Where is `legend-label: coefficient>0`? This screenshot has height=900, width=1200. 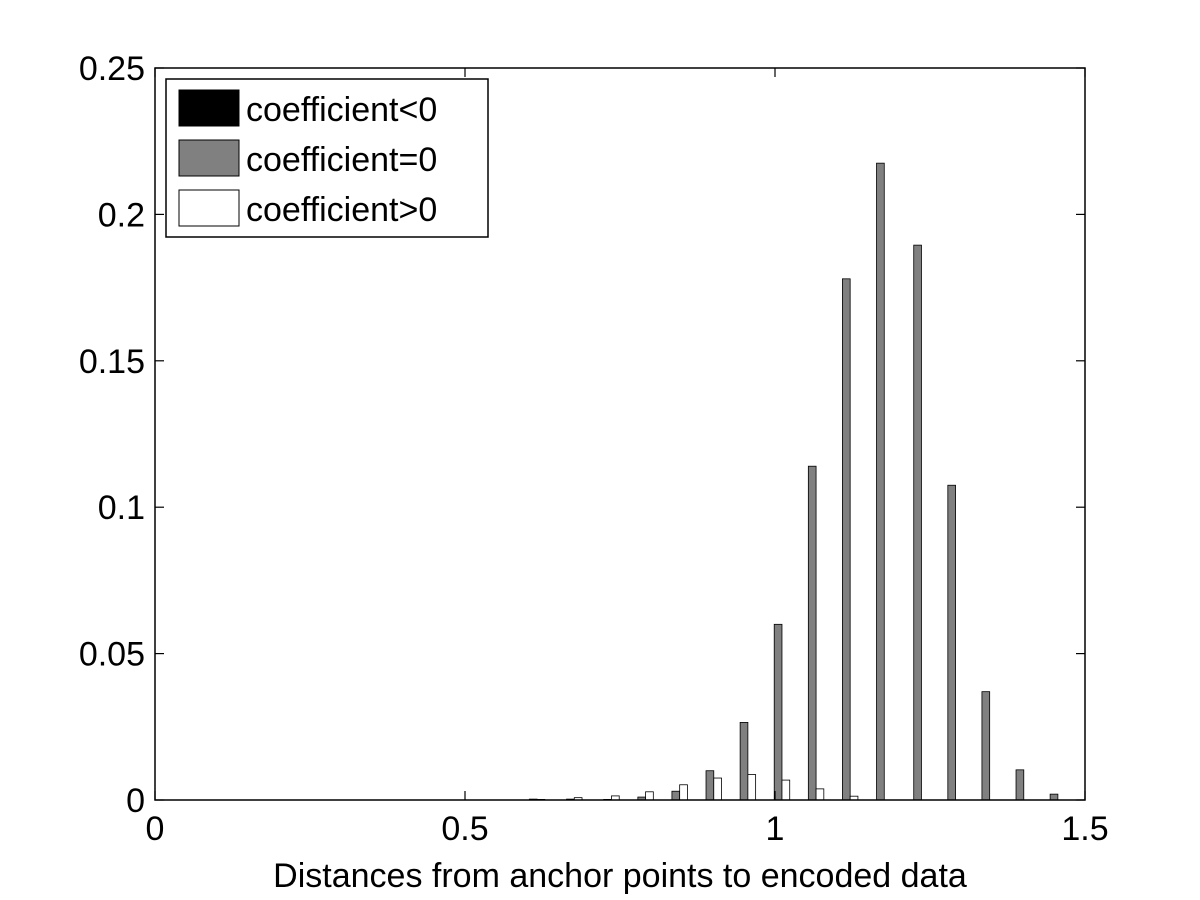
legend-label: coefficient>0 is located at coordinates (341, 210).